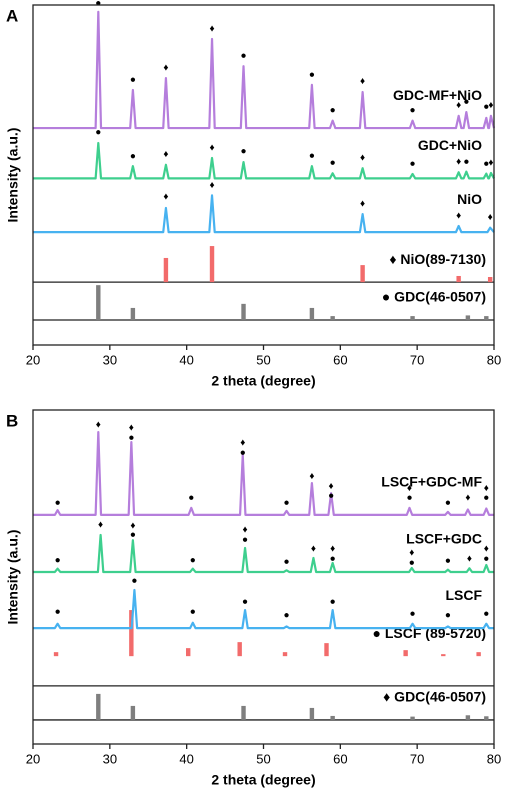  Describe the element at coordinates (434, 697) in the screenshot. I see `reference-label: ♦ GDC(46-0507)` at that location.